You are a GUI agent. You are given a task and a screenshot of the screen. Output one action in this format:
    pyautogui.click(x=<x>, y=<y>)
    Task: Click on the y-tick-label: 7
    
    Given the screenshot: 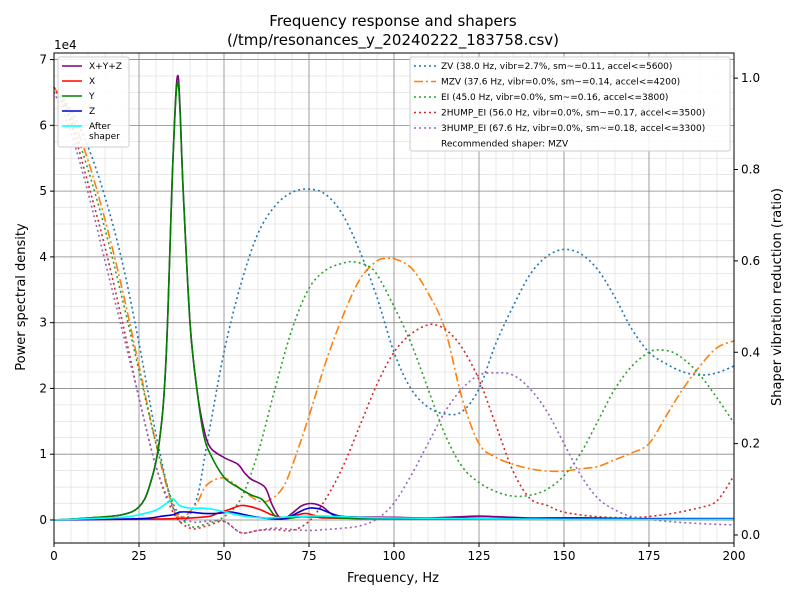 What is the action you would take?
    pyautogui.click(x=43, y=60)
    